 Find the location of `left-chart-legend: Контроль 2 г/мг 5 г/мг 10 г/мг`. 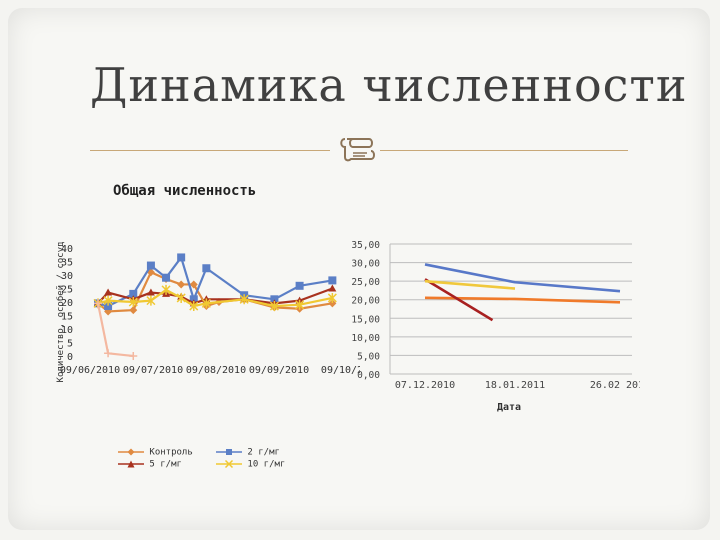

left-chart-legend: Контроль 2 г/мг 5 г/мг 10 г/мг is located at coordinates (218, 460).